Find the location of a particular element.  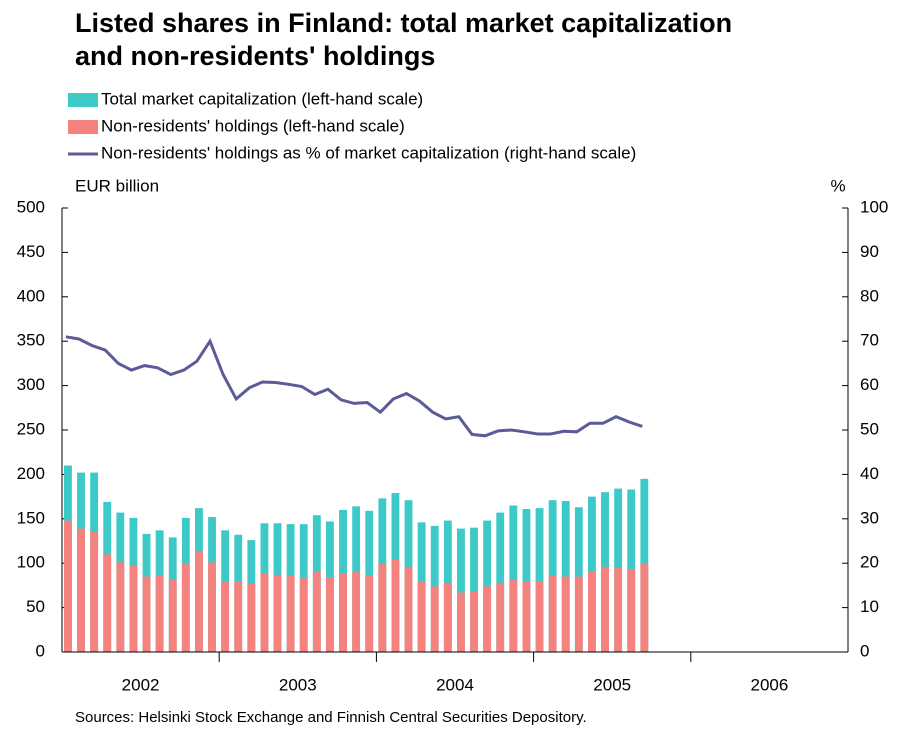

x-tick-label: 2003 is located at coordinates (298, 684).